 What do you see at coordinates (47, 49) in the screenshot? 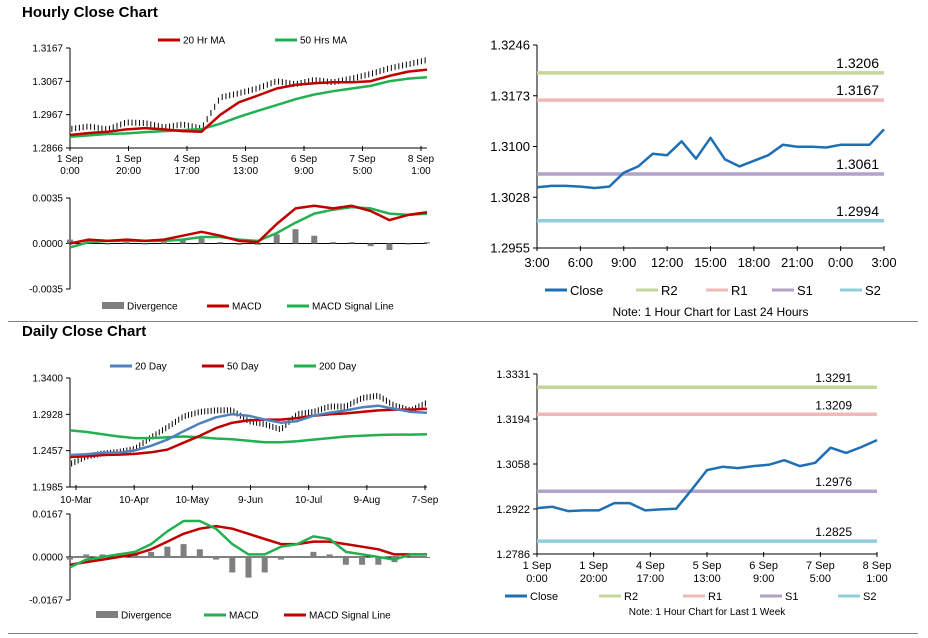
I see `y-tick-label: 1.3167` at bounding box center [47, 49].